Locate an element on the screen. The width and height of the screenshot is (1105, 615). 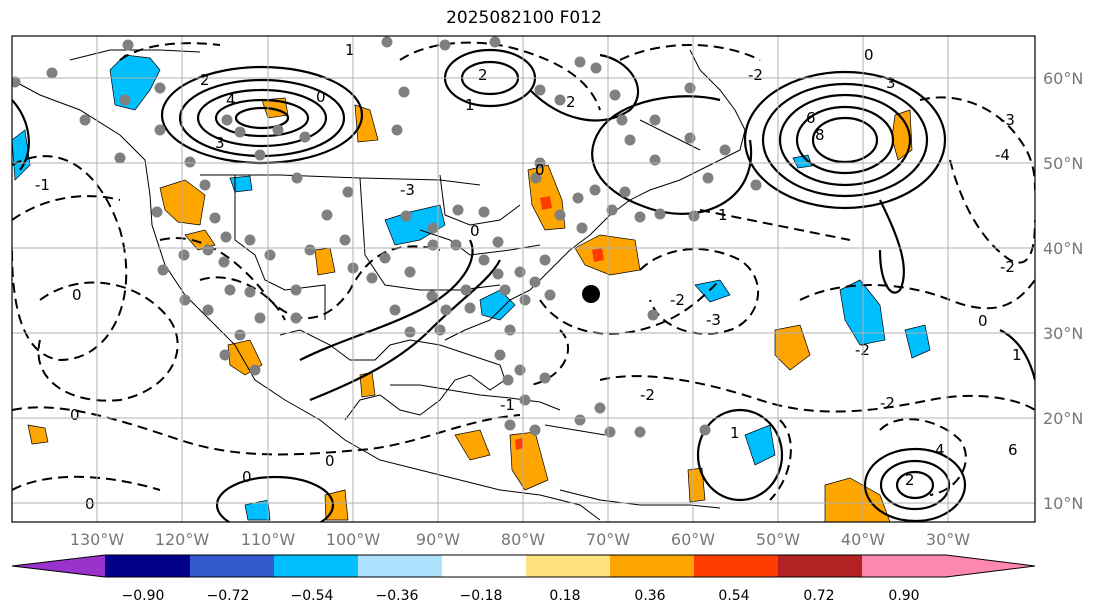
colorbar-tick-label: 0.90 is located at coordinates (903, 596).